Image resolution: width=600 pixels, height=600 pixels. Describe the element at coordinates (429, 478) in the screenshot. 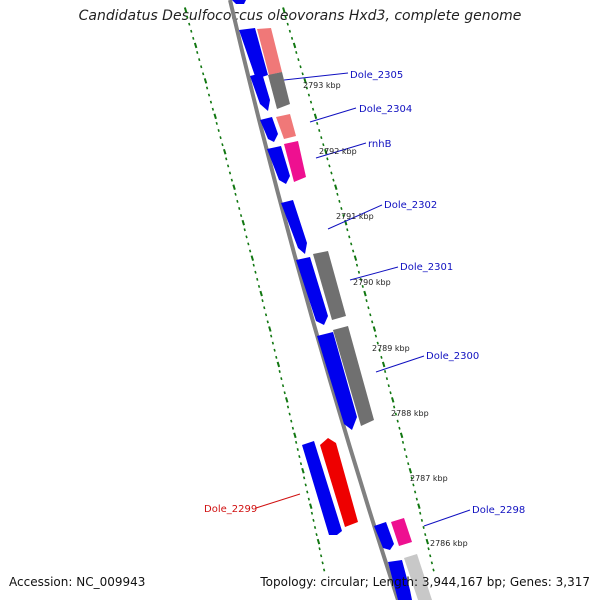

I see `kbp-label: 2787 kbp` at that location.